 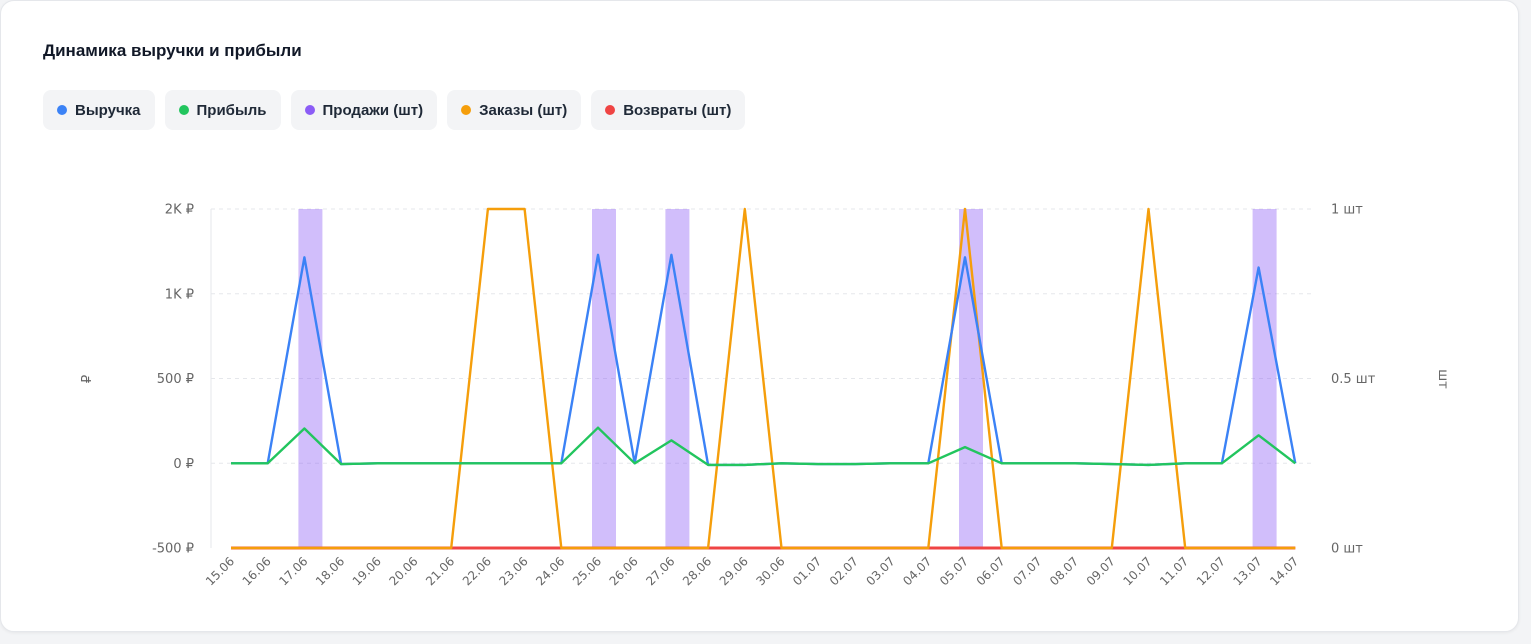 I want to click on legend-label: Прибыль, so click(x=231, y=110).